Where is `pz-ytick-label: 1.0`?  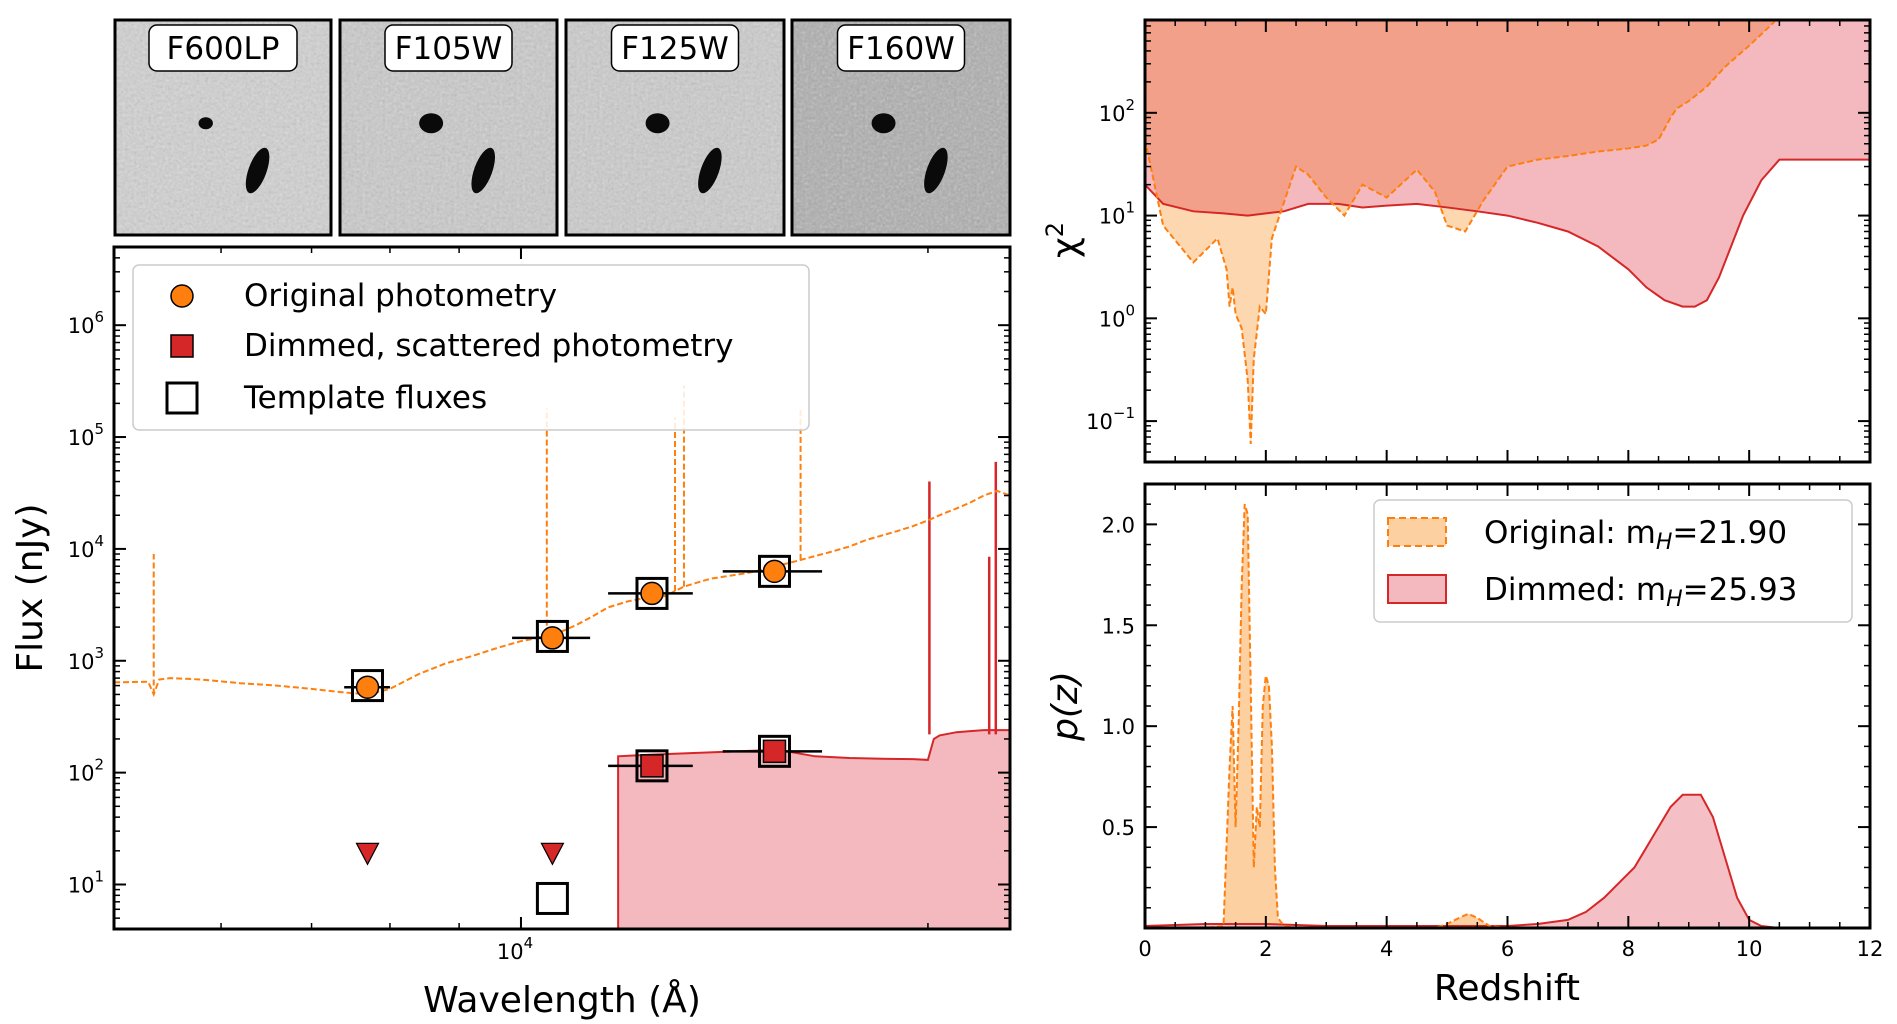
pz-ytick-label: 1.0 is located at coordinates (1118, 727).